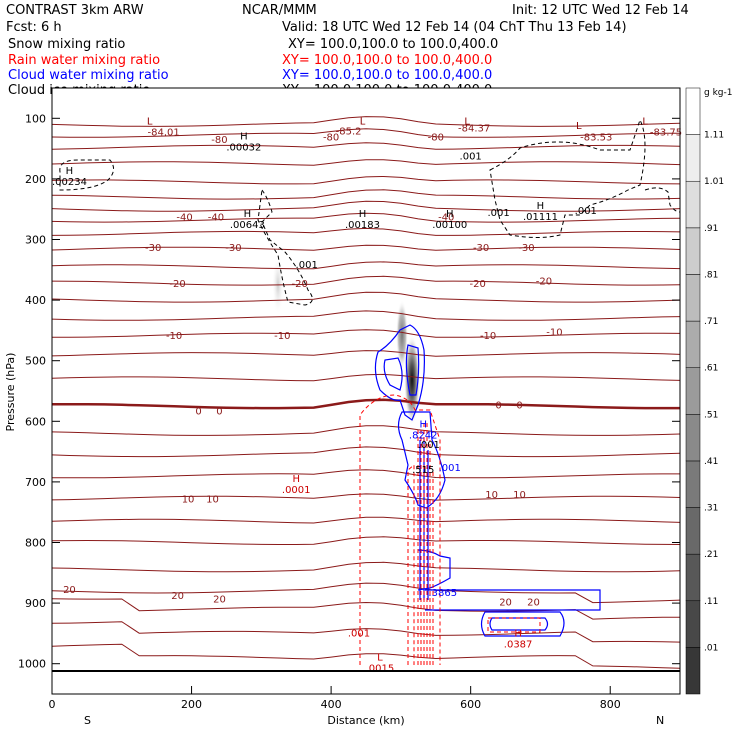 Image resolution: width=740 pixels, height=740 pixels. Describe the element at coordinates (600, 10) in the screenshot. I see `init-time: Init: 12 UTC Wed 12 Feb 14` at that location.